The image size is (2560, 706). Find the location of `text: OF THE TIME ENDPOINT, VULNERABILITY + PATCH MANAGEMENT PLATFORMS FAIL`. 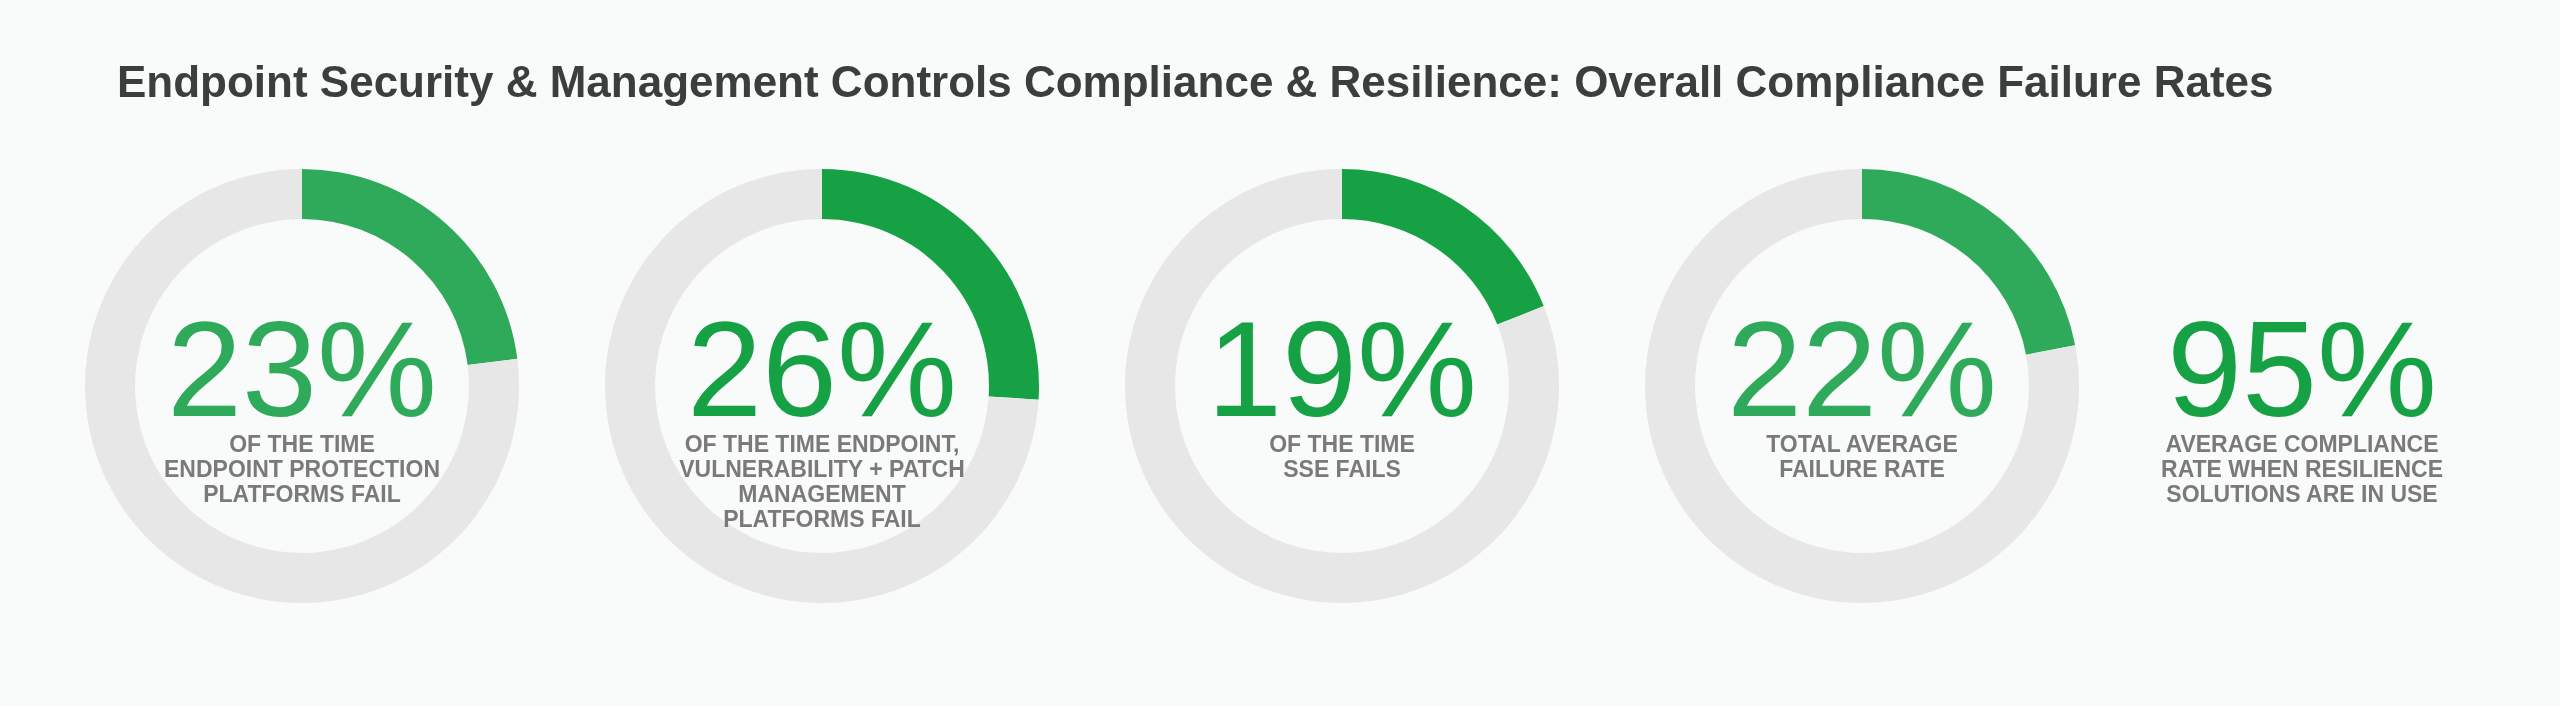

text: OF THE TIME ENDPOINT, VULNERABILITY + PATCH MANAGEMENT PLATFORMS FAIL is located at coordinates (822, 481).